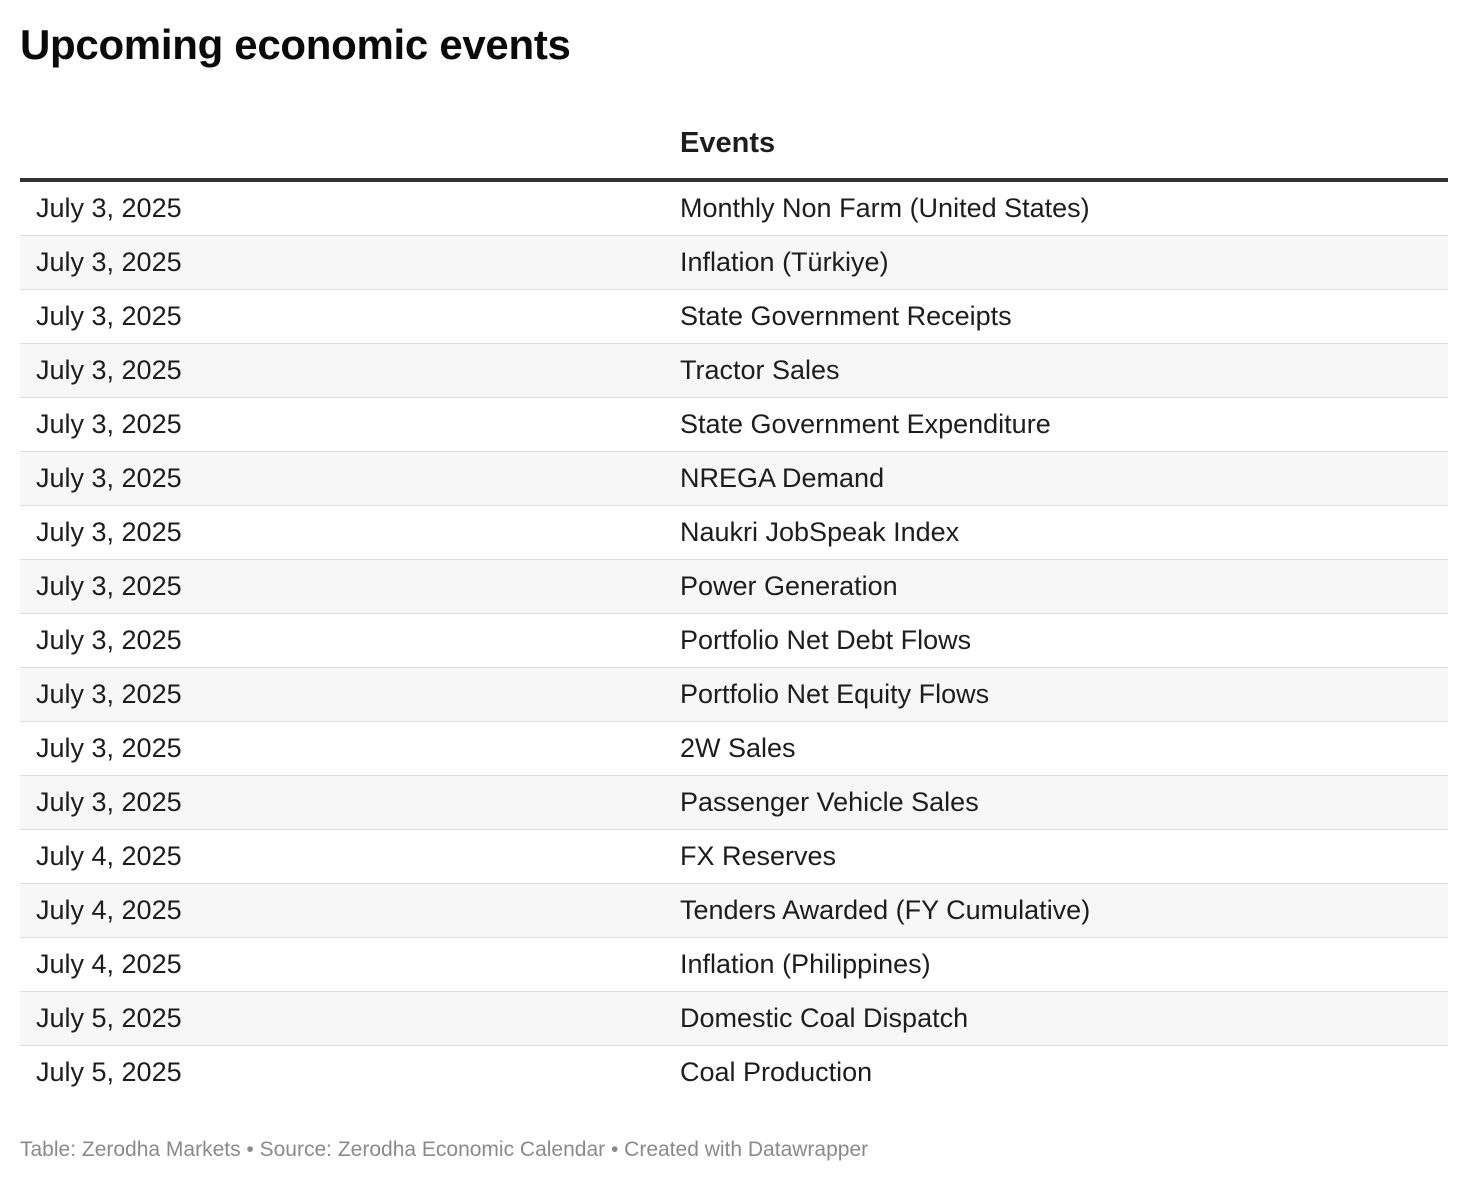 The height and width of the screenshot is (1184, 1468). I want to click on cell-event: Monthly Non Farm (United States), so click(1056, 208).